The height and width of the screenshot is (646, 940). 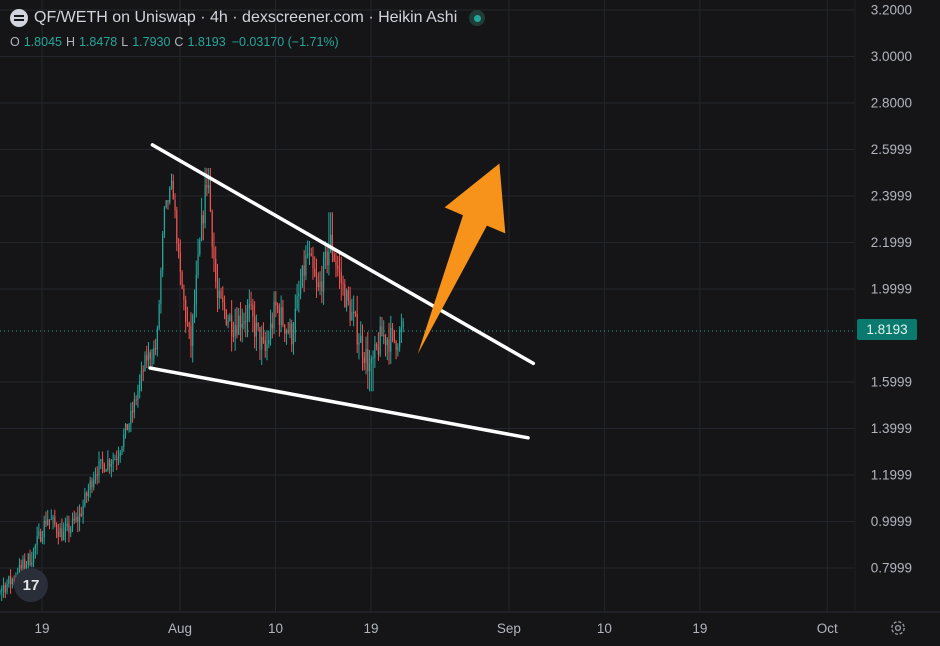 I want to click on price-tick-label: 1.5999, so click(x=891, y=382).